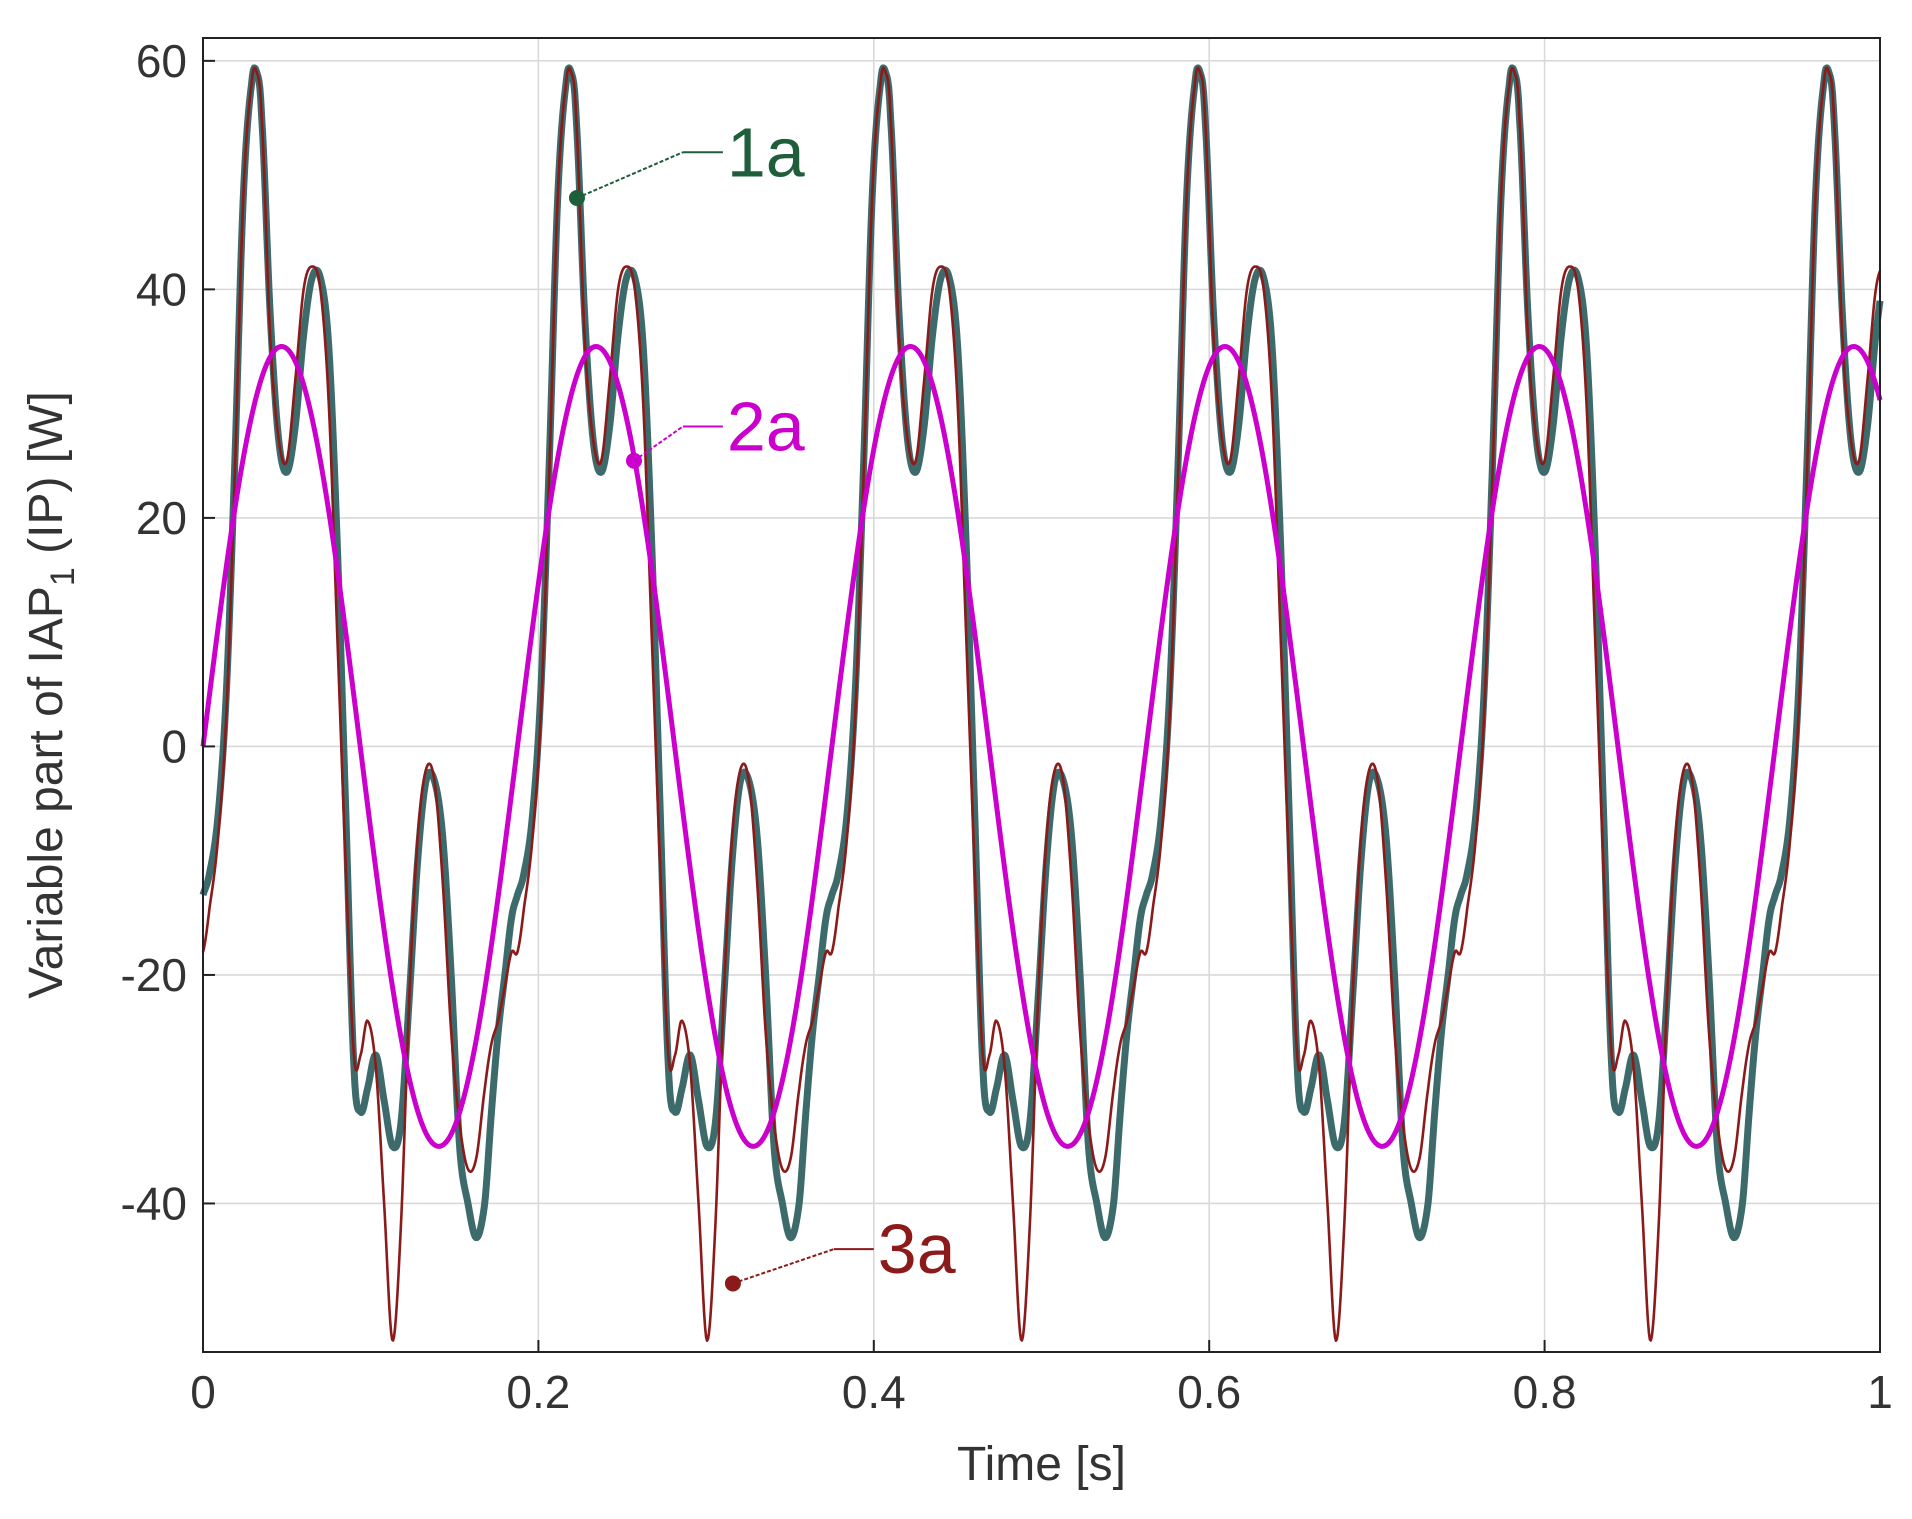 Image resolution: width=1912 pixels, height=1519 pixels. Describe the element at coordinates (46, 792) in the screenshot. I see `y-axis-label-main: Variable part of IAP` at that location.